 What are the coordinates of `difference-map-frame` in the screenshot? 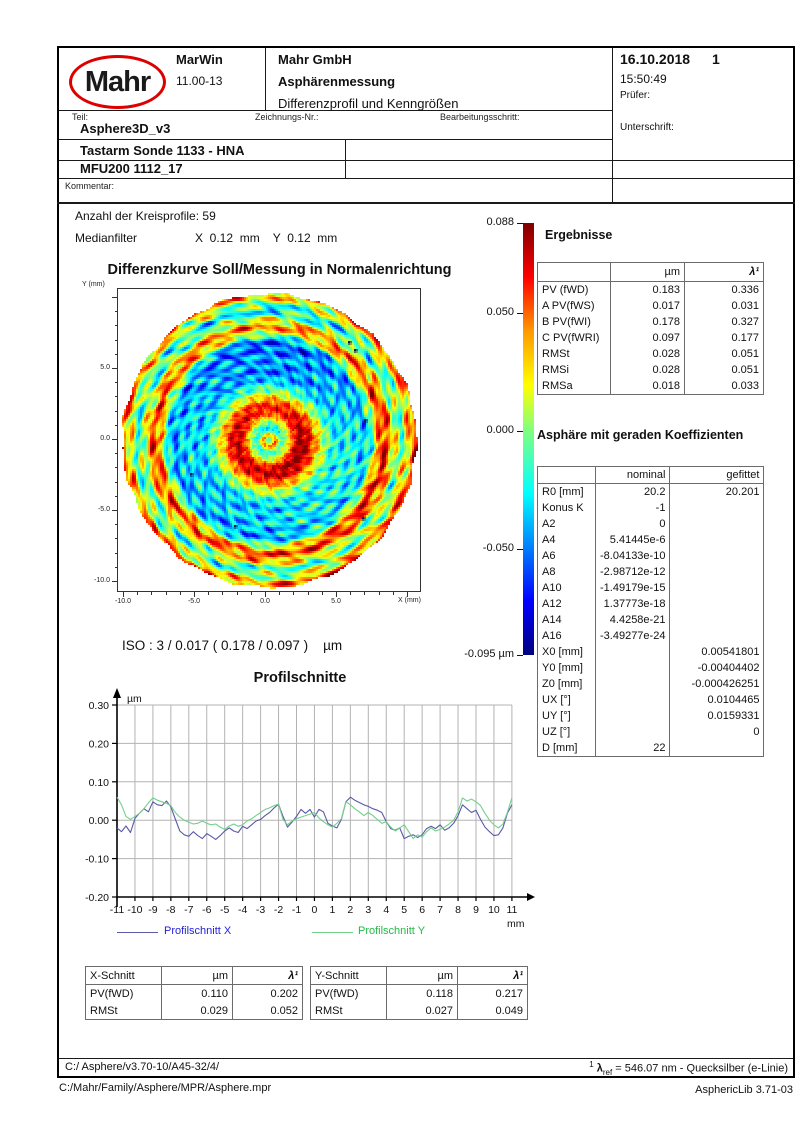 It's located at (269, 440).